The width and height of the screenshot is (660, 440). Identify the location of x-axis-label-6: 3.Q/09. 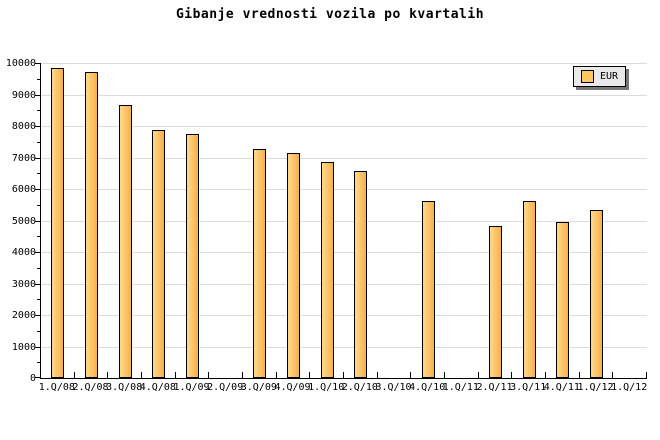
(258, 387).